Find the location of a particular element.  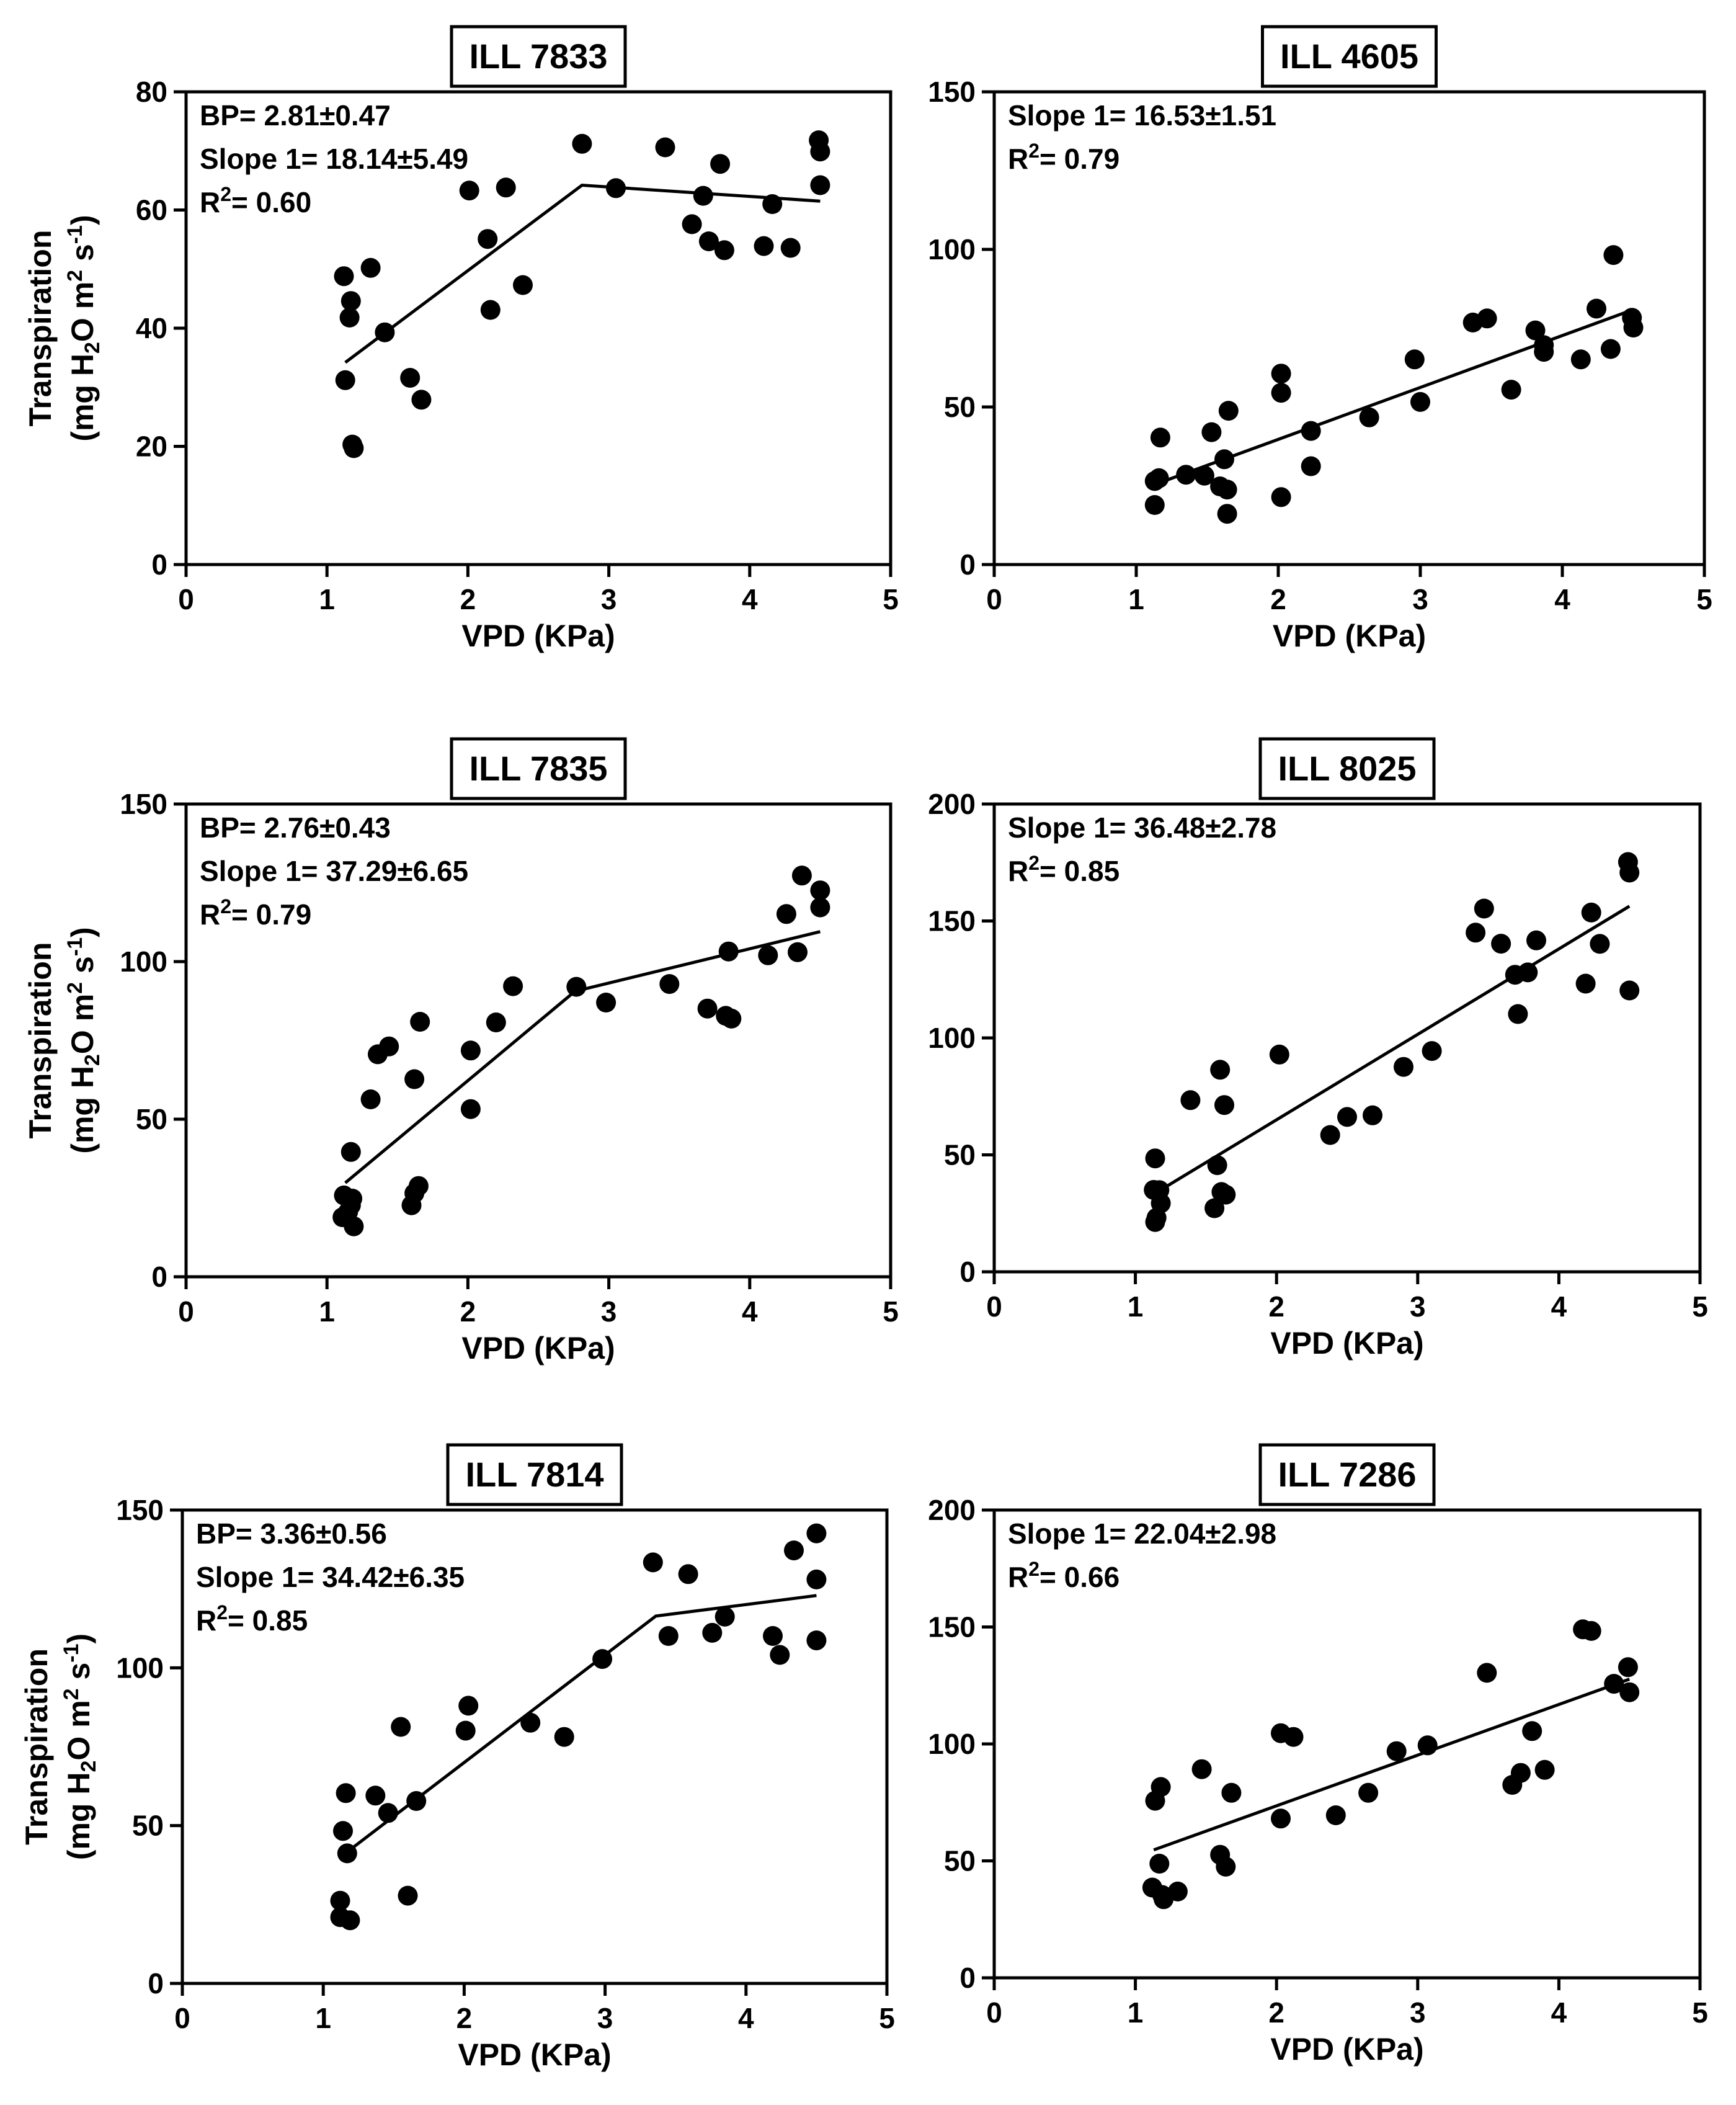

y-axis-unit-part: s is located at coordinates (83, 969).